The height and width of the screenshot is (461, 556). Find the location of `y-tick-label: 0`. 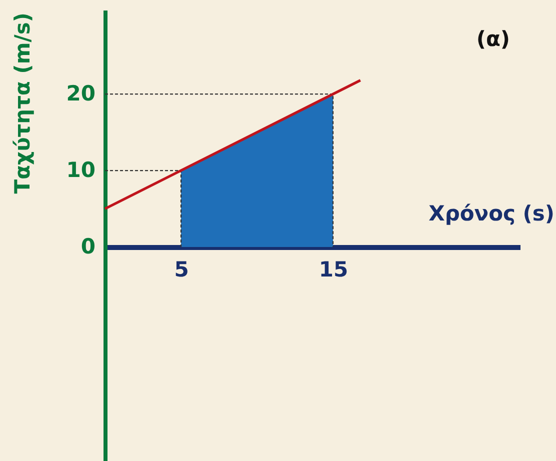

y-tick-label: 0 is located at coordinates (88, 246).